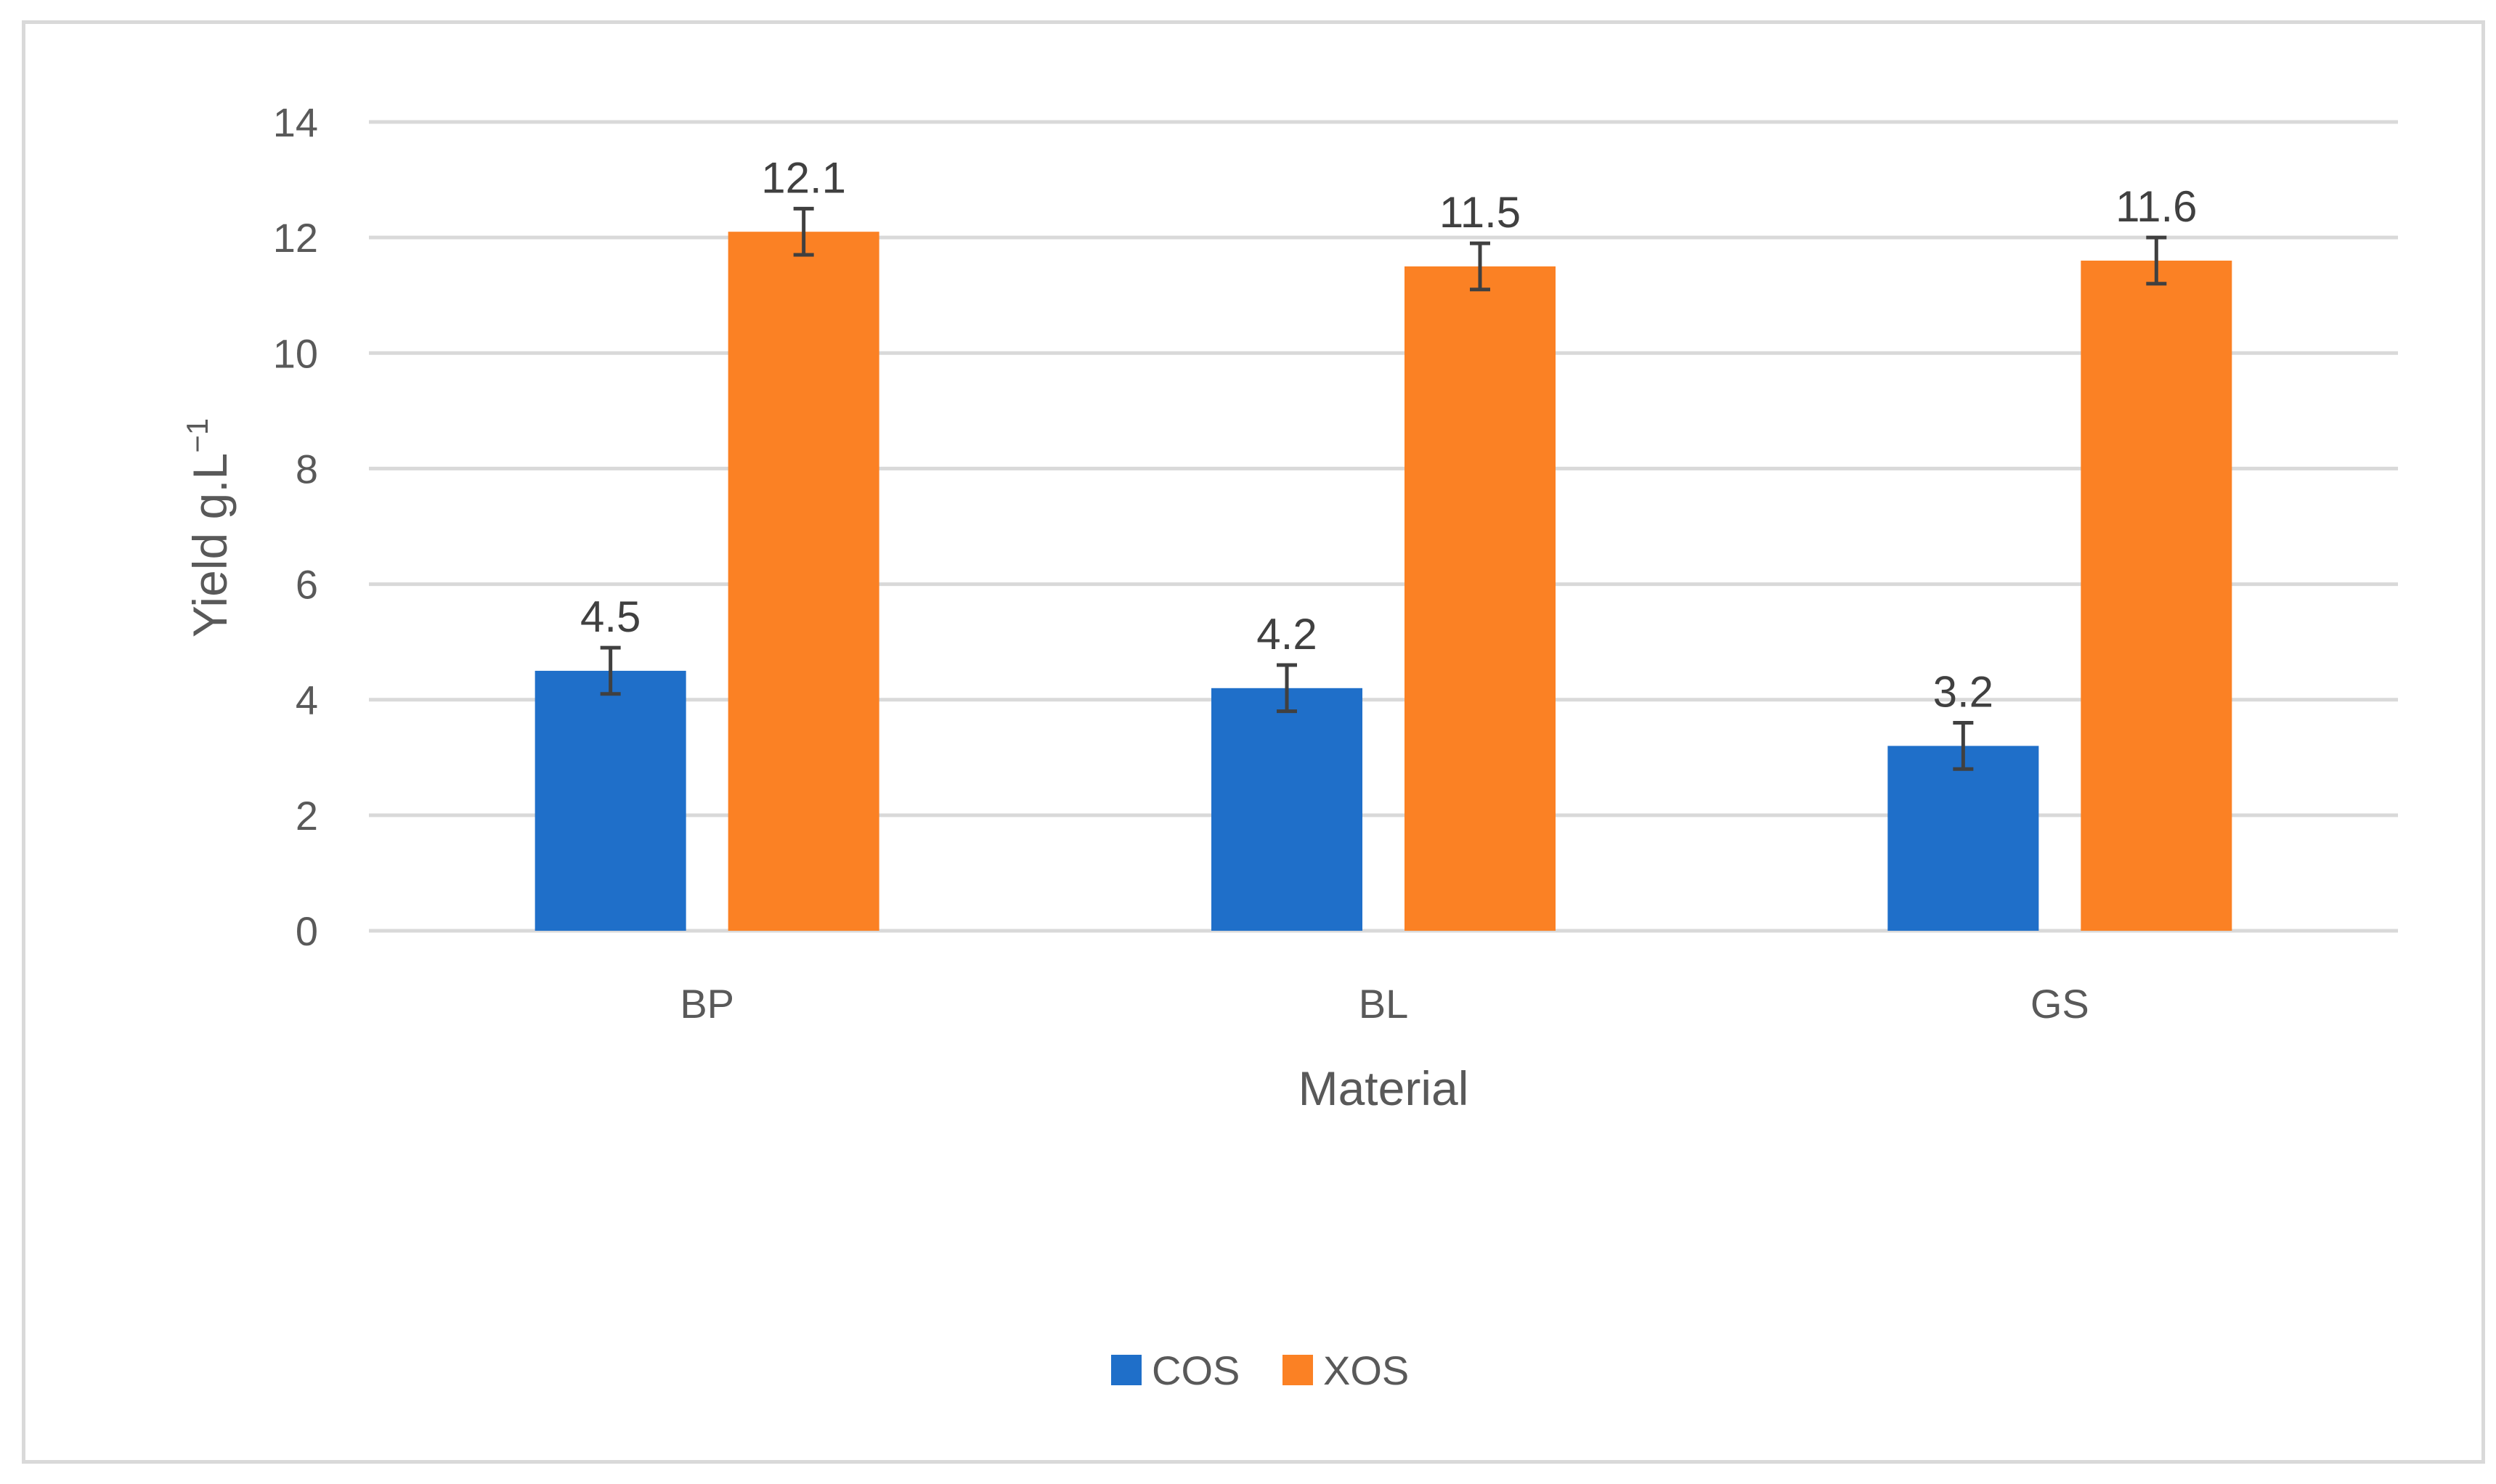  I want to click on y-axis-title: Yield g.L−1, so click(208, 527).